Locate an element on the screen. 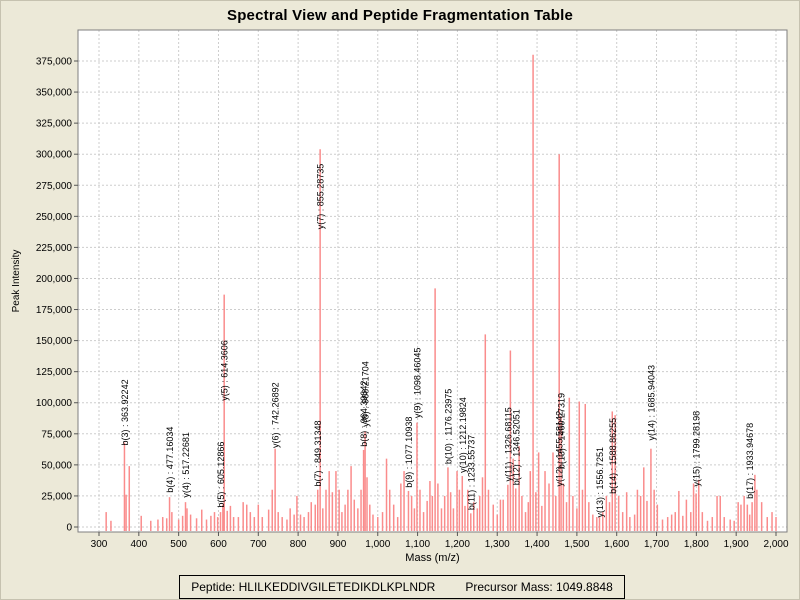 The image size is (800, 600). y-tick-label: 300,000 is located at coordinates (54, 155).